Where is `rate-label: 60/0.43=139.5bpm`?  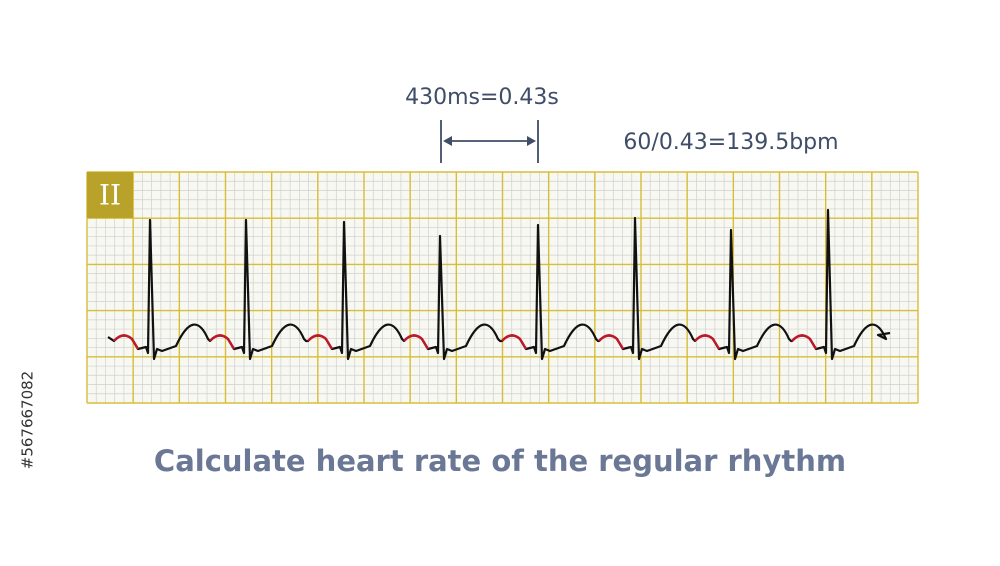
rate-label: 60/0.43=139.5bpm is located at coordinates (730, 142).